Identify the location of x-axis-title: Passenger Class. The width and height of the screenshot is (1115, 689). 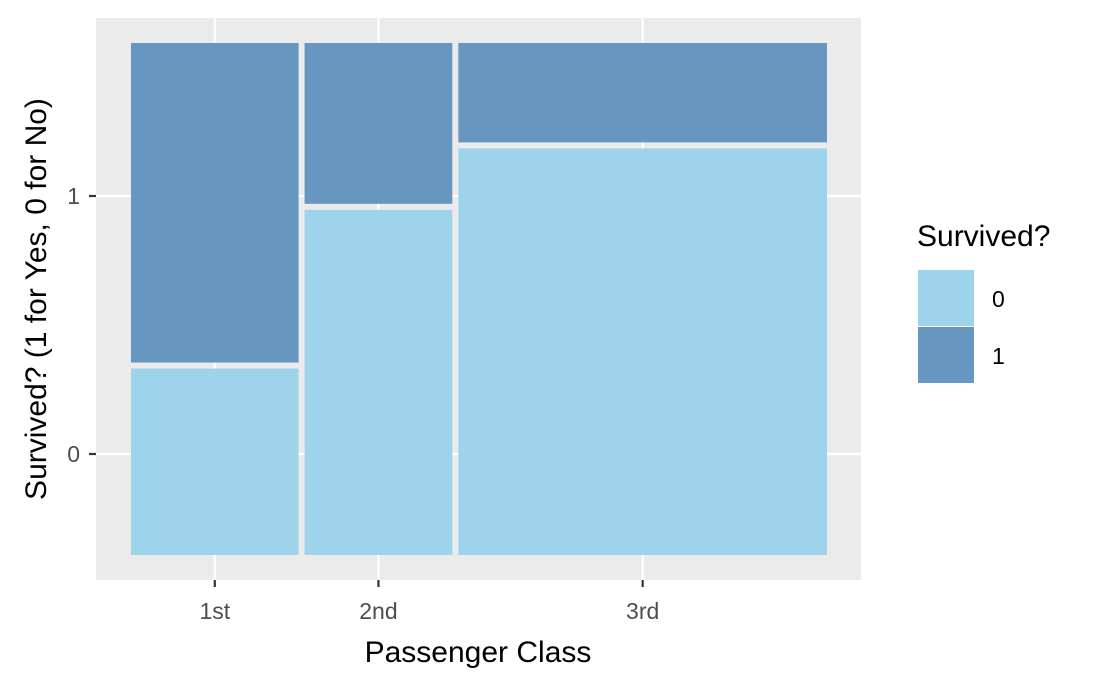
(478, 652).